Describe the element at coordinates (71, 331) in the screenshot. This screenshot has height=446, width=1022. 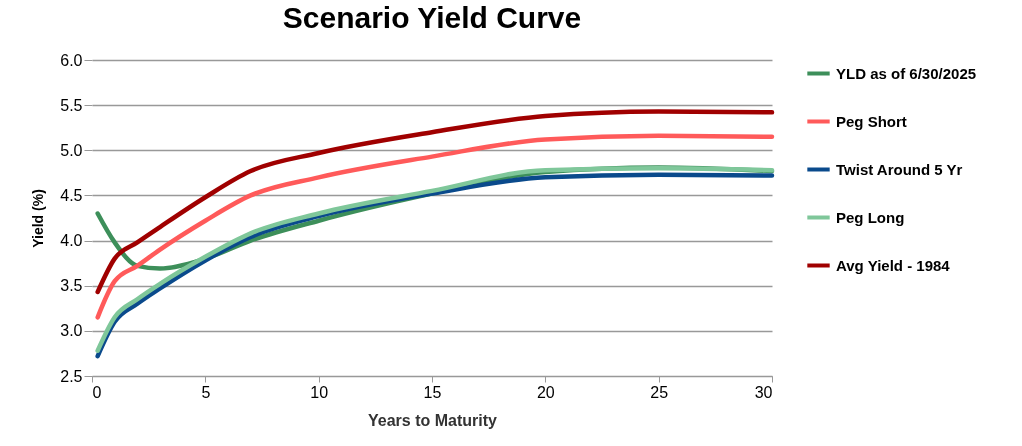
I see `y-tick-label: 3.0` at that location.